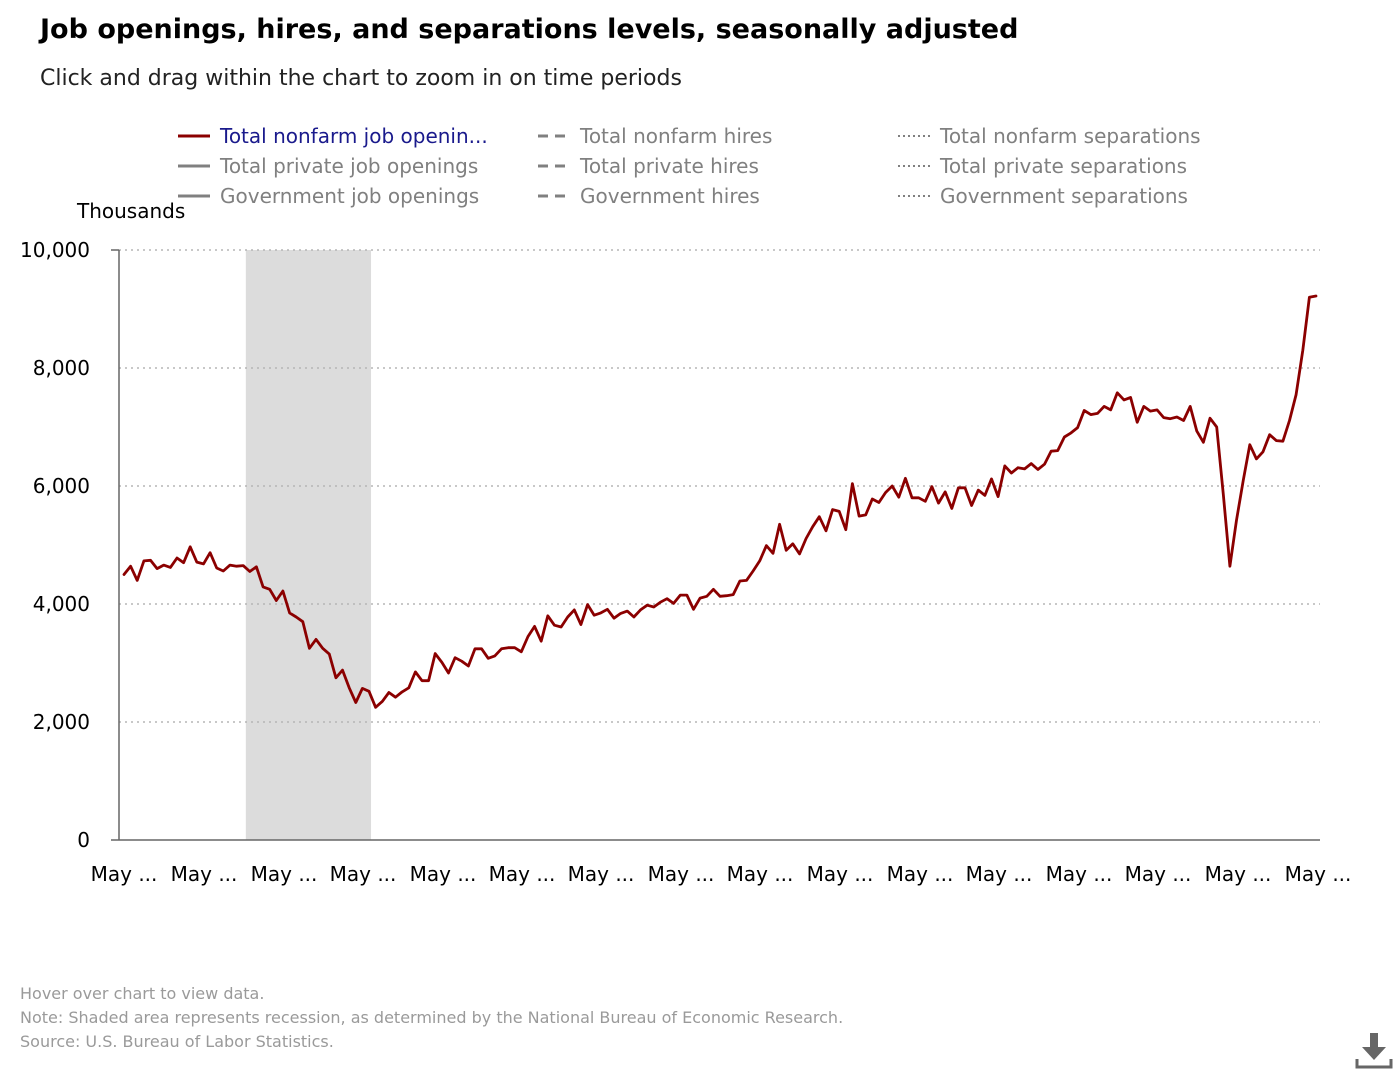 The height and width of the screenshot is (1080, 1400). I want to click on legend-item: Total private job openings, so click(328, 166).